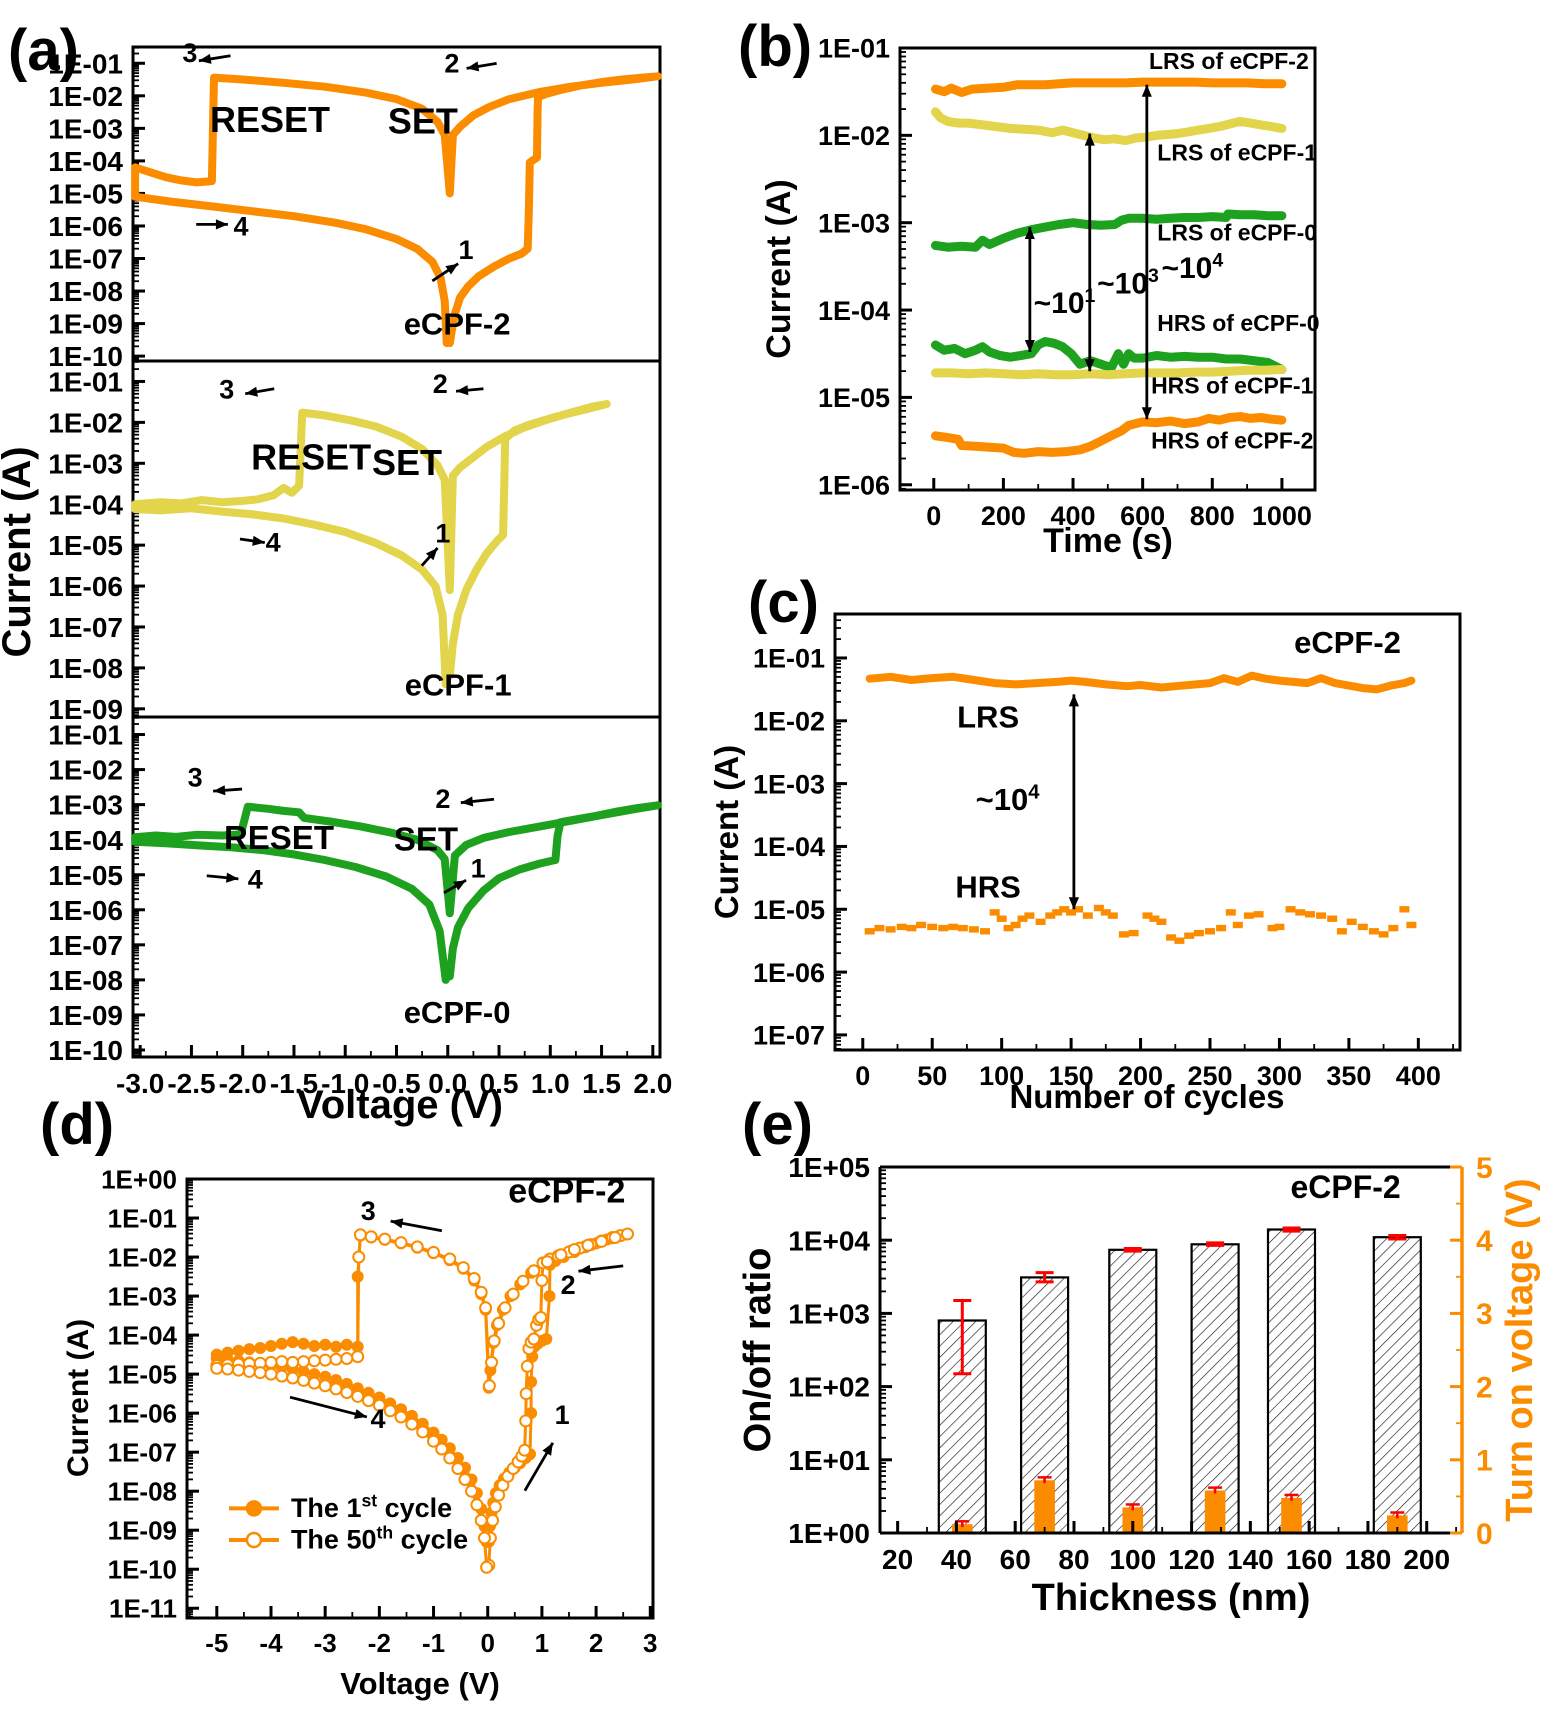 This screenshot has width=1552, height=1719. What do you see at coordinates (1484, 1168) in the screenshot?
I see `right-tick-label: 5` at bounding box center [1484, 1168].